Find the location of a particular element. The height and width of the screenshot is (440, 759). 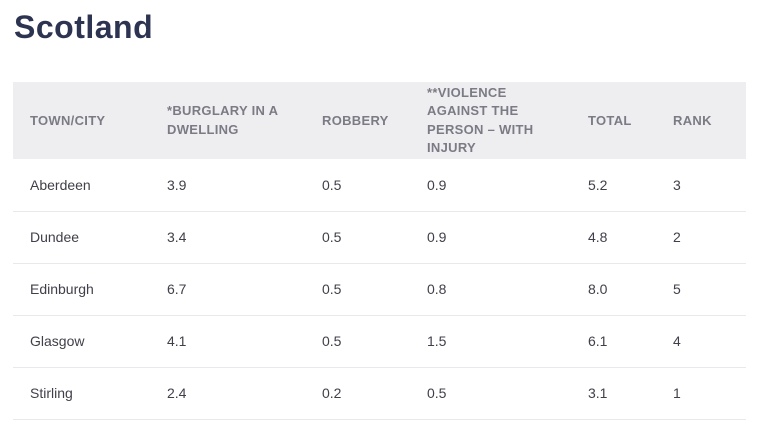

table-row-stirling: Stirling 2.4 0.2 0.5 3.1 1 is located at coordinates (379, 393).